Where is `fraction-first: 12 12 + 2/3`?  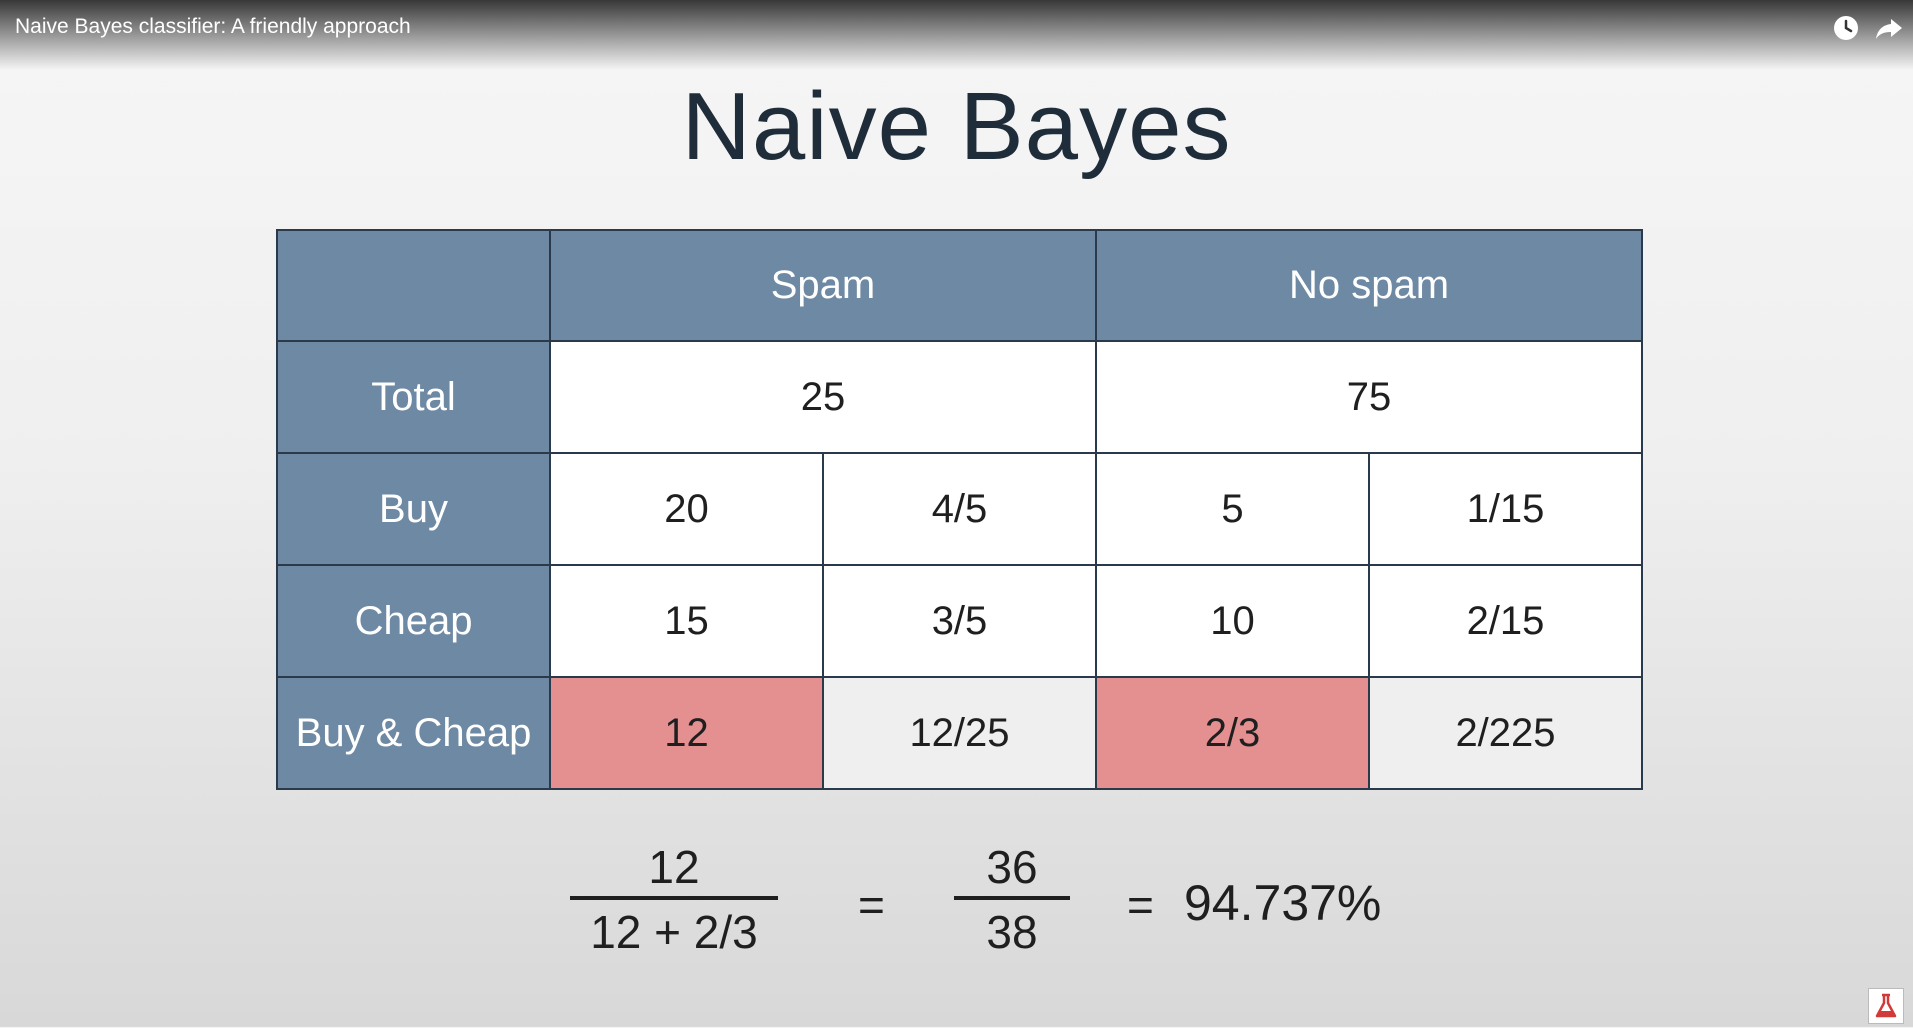
fraction-first: 12 12 + 2/3 is located at coordinates (674, 901).